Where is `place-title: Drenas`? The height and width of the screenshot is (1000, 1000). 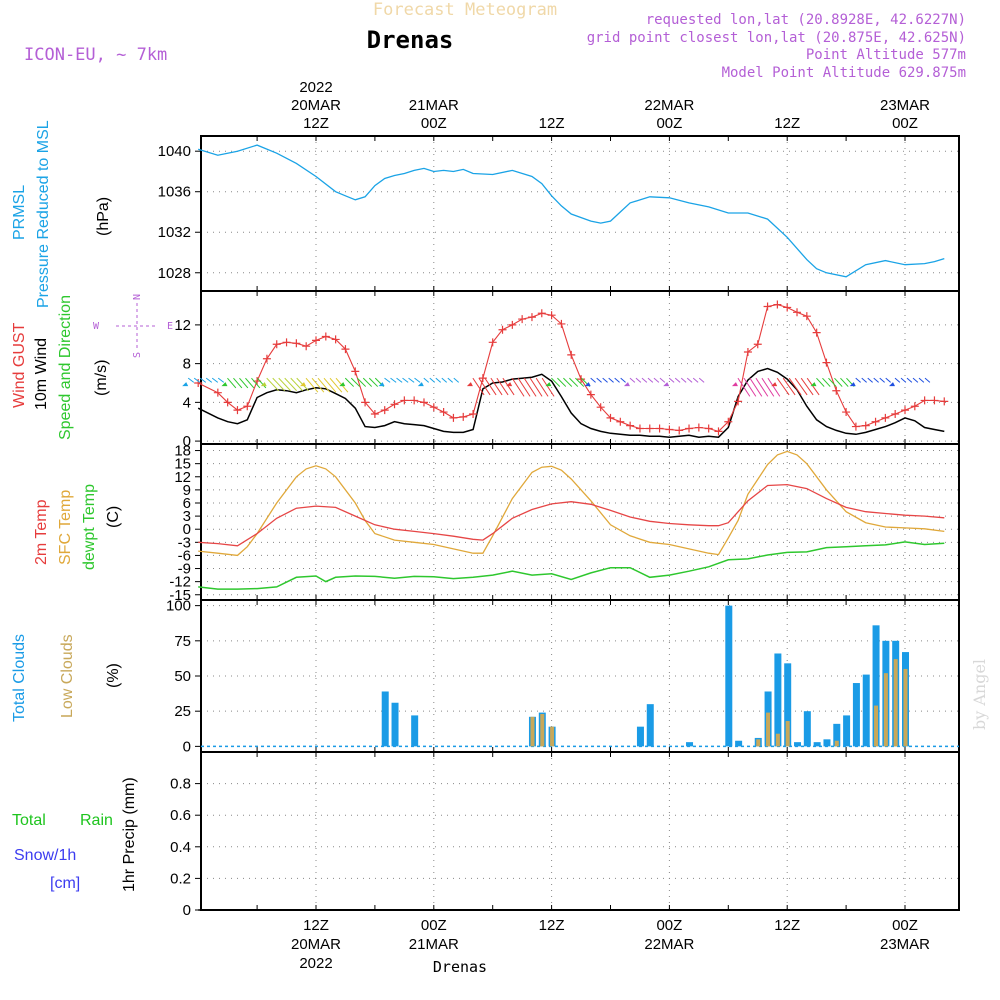
place-title: Drenas is located at coordinates (410, 40).